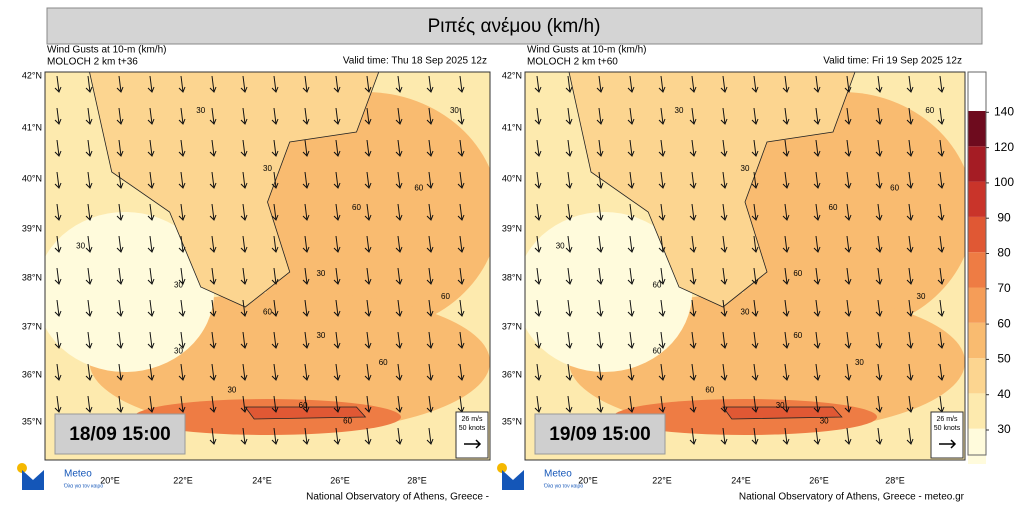  What do you see at coordinates (234, 190) in the screenshot?
I see `land` at bounding box center [234, 190].